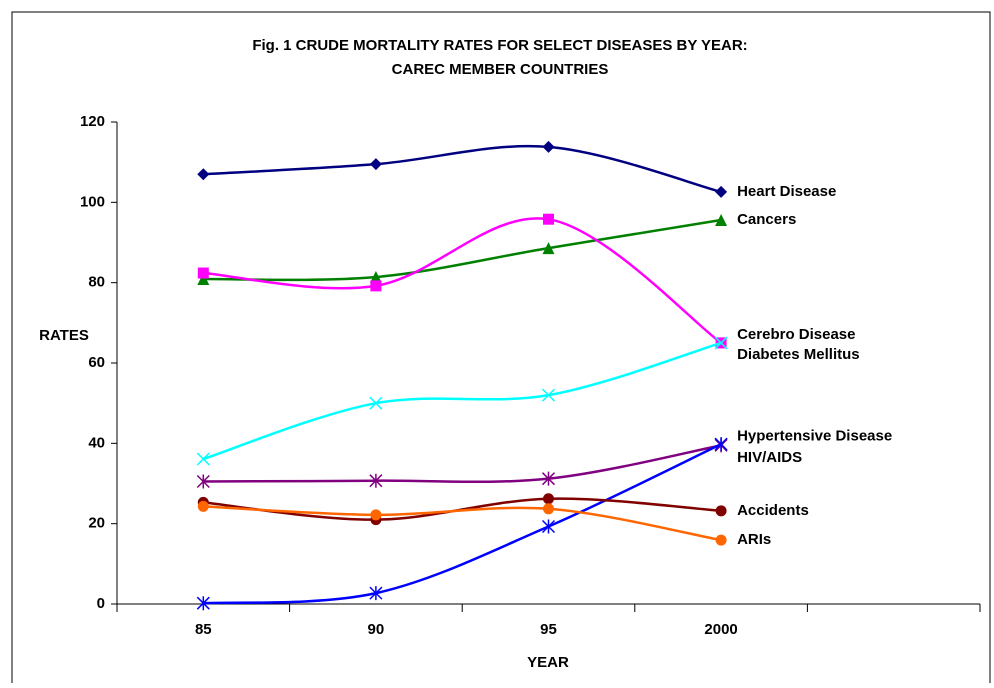 This screenshot has width=994, height=688. Describe the element at coordinates (786, 191) in the screenshot. I see `series-label: Heart Disease` at that location.